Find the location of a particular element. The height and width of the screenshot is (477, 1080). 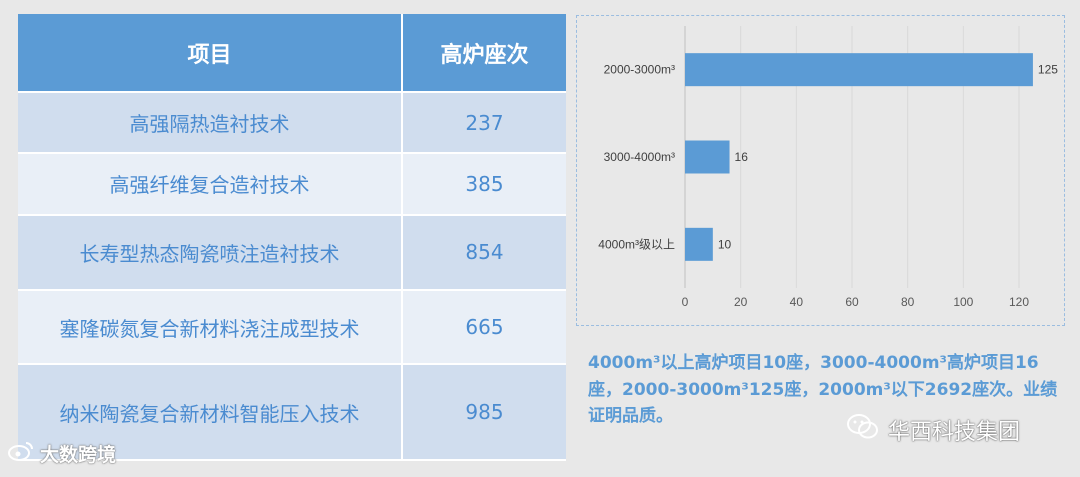

table-header-row: 项目 高炉座次 is located at coordinates (292, 53).